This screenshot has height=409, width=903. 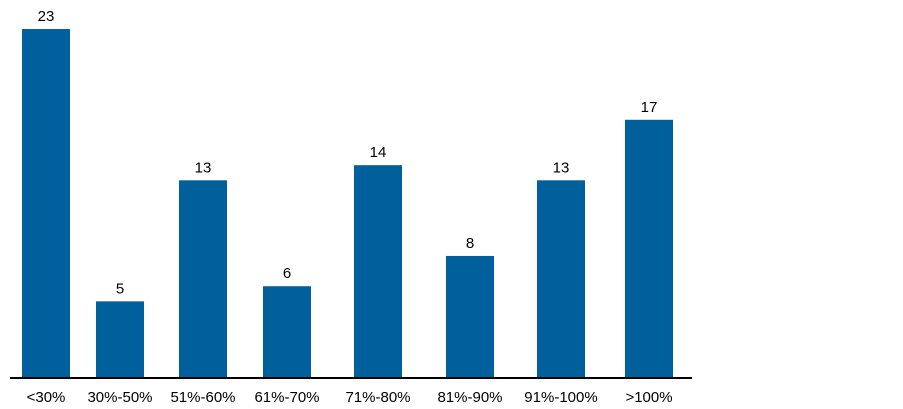 I want to click on x-tick-label-5: 81%-90%, so click(x=469, y=397).